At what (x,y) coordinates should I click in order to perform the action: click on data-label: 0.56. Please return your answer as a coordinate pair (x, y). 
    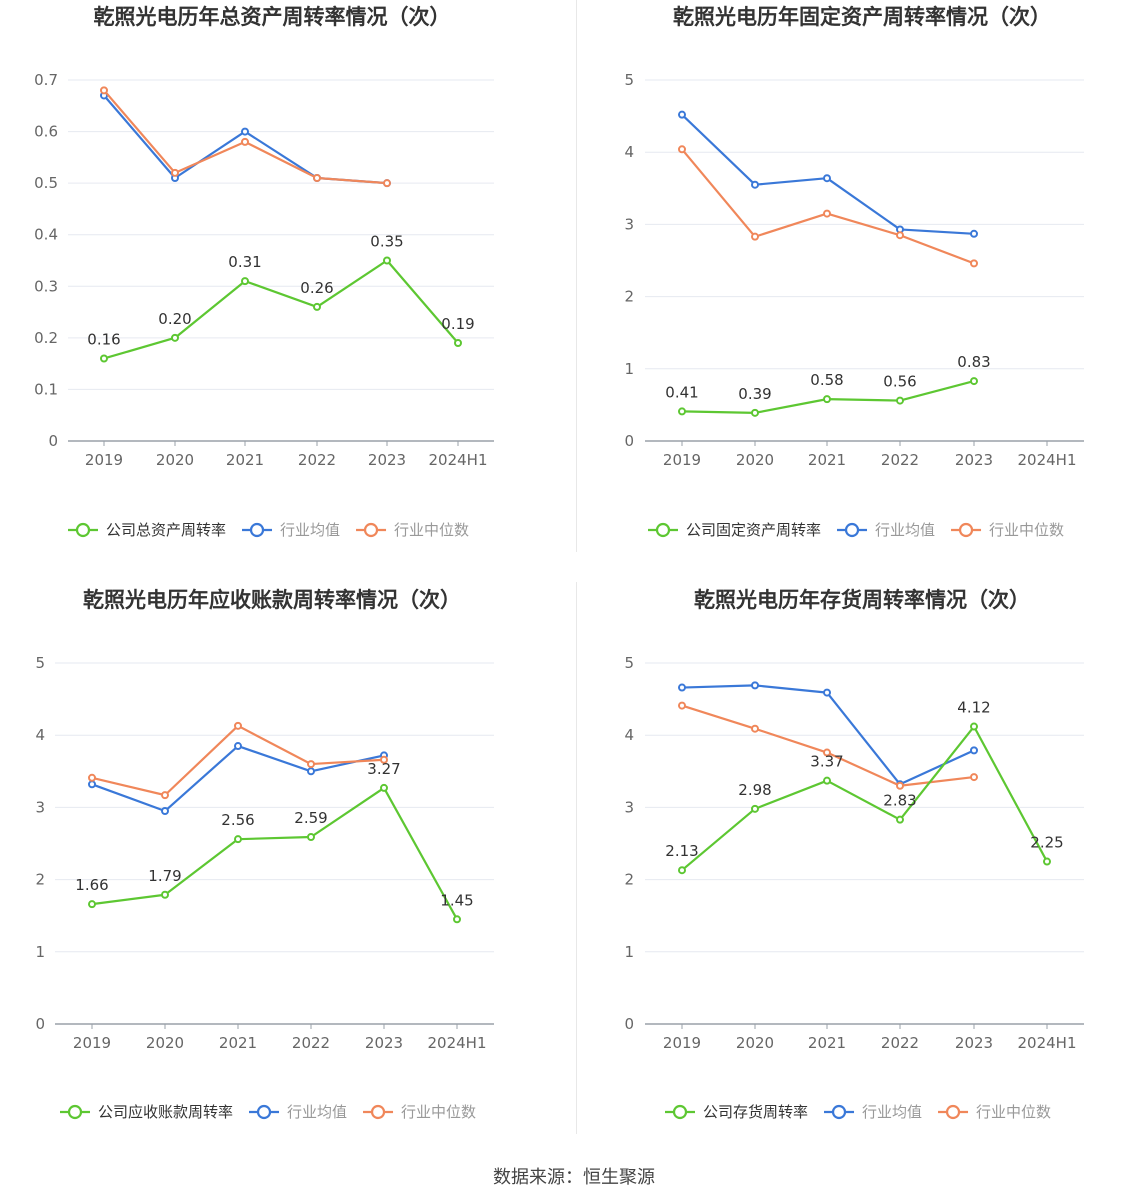
    Looking at the image, I should click on (899, 382).